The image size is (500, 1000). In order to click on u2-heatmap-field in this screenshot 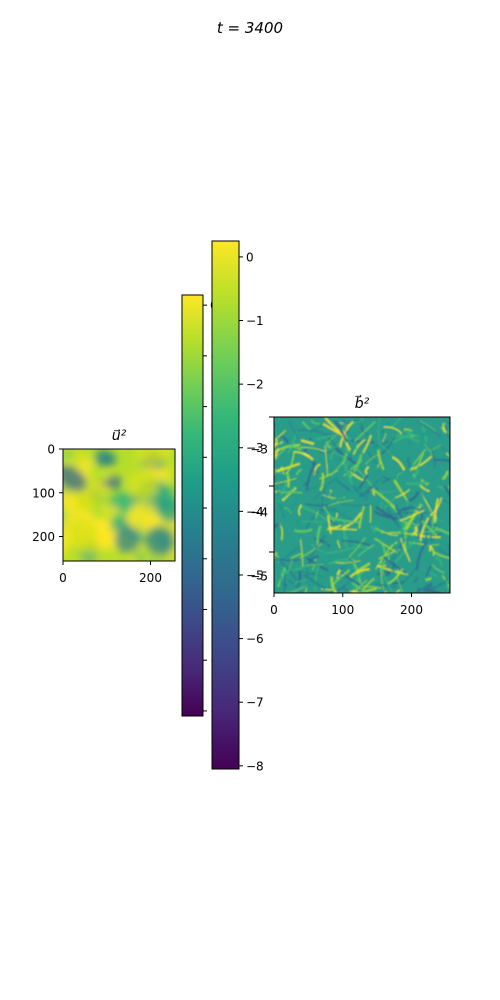, I will do `click(119, 505)`.